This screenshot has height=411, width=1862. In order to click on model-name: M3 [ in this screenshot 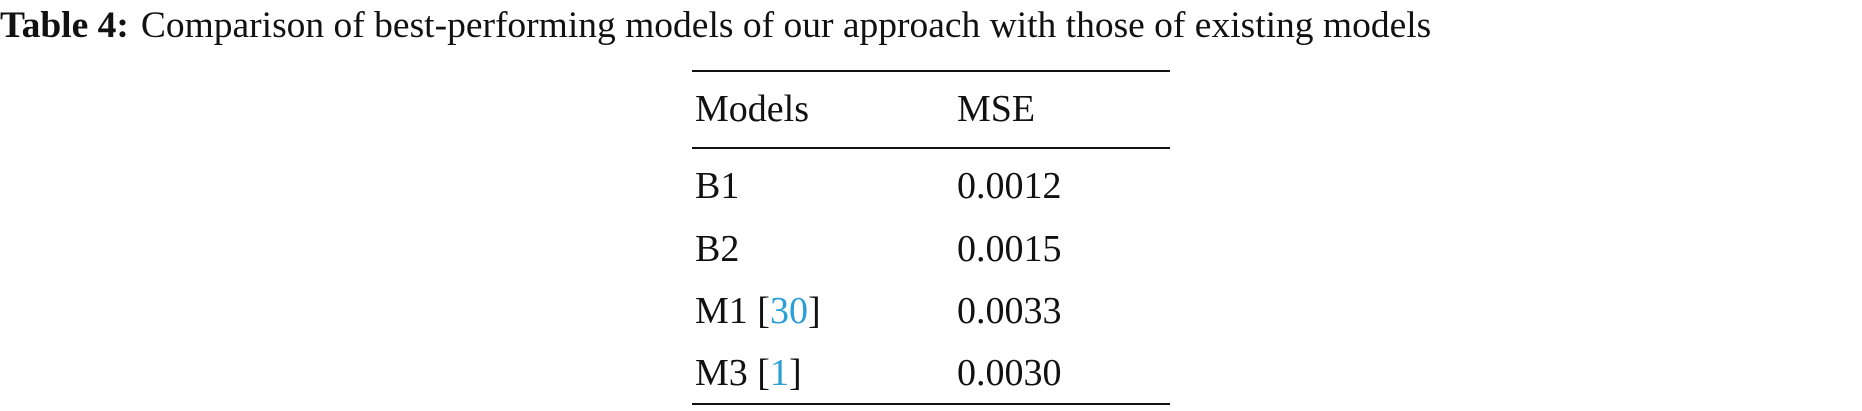, I will do `click(732, 373)`.